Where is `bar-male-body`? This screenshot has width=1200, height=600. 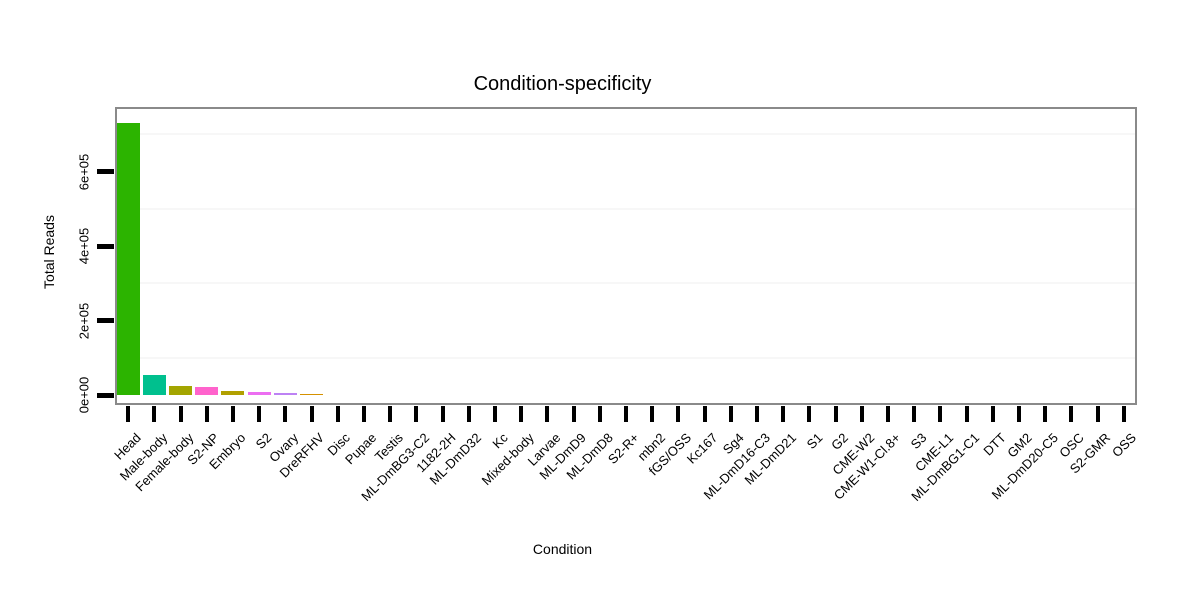
bar-male-body is located at coordinates (154, 384).